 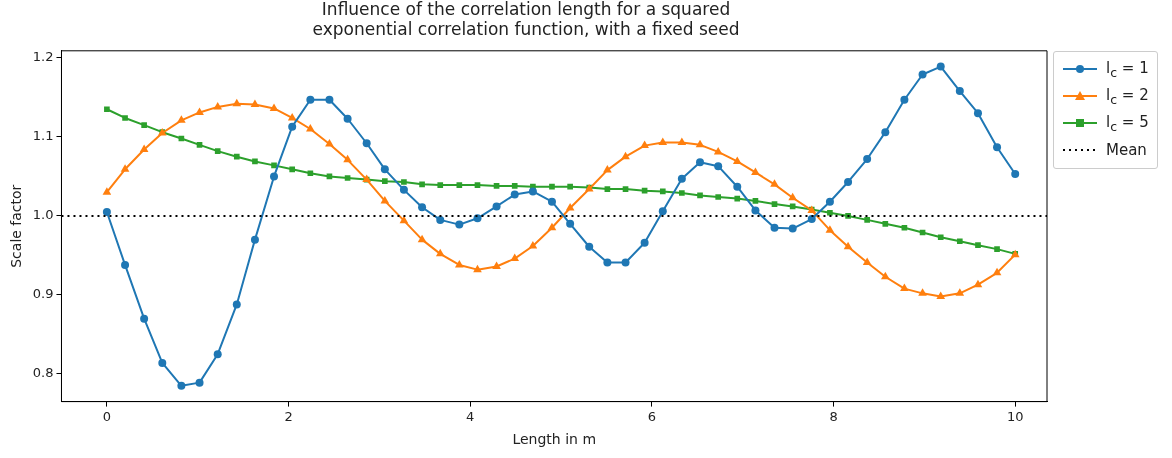 I want to click on x-tick-label: 0, so click(x=107, y=416).